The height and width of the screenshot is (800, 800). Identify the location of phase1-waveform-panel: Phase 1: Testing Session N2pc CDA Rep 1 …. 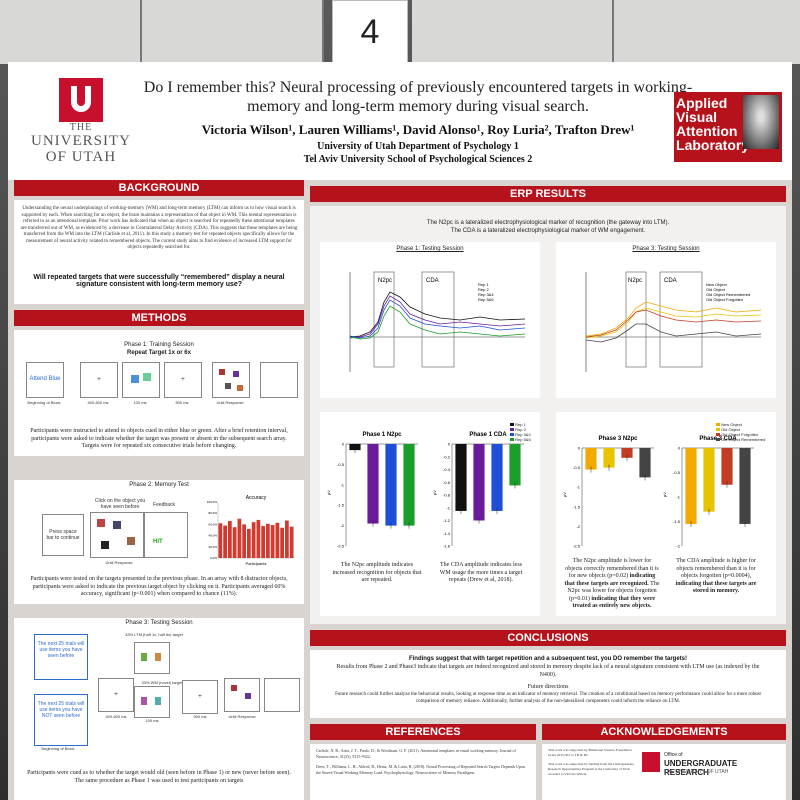
(430, 320).